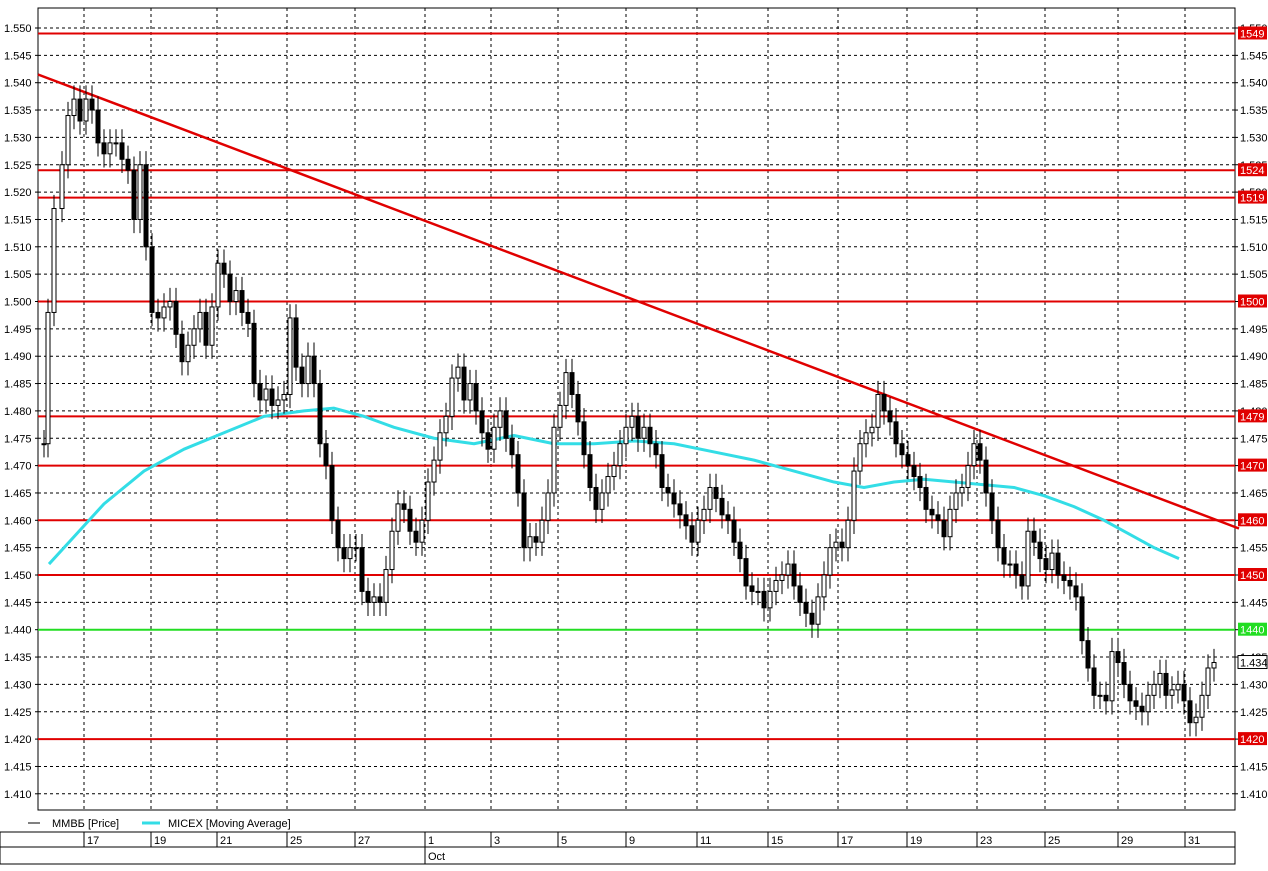  I want to click on y-tick-label-left: 1.435, so click(18, 658).